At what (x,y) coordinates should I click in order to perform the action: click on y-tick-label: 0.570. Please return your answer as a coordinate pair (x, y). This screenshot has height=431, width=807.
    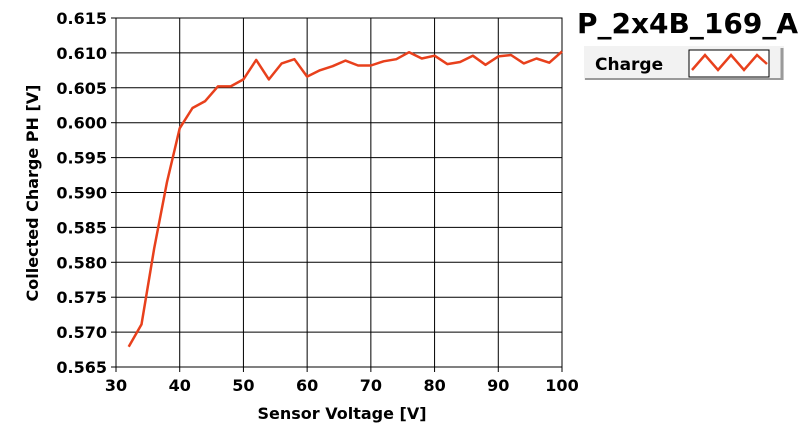
    Looking at the image, I should click on (81, 332).